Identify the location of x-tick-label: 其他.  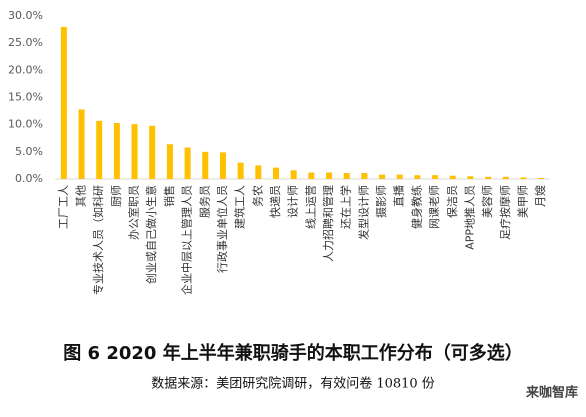
(81, 196).